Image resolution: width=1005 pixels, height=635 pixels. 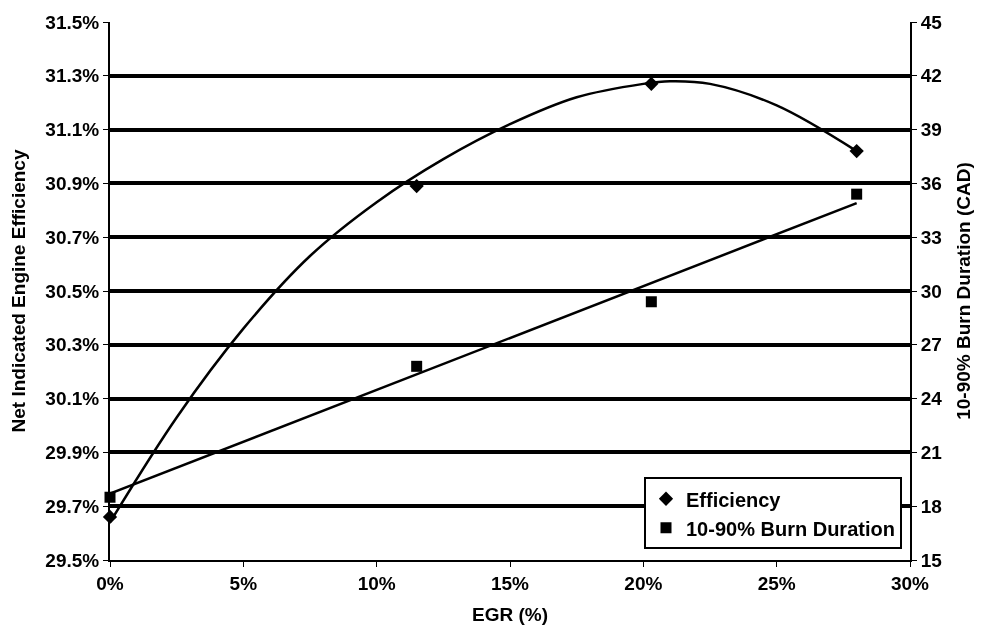 What do you see at coordinates (243, 583) in the screenshot?
I see `x-tick-label: 5%` at bounding box center [243, 583].